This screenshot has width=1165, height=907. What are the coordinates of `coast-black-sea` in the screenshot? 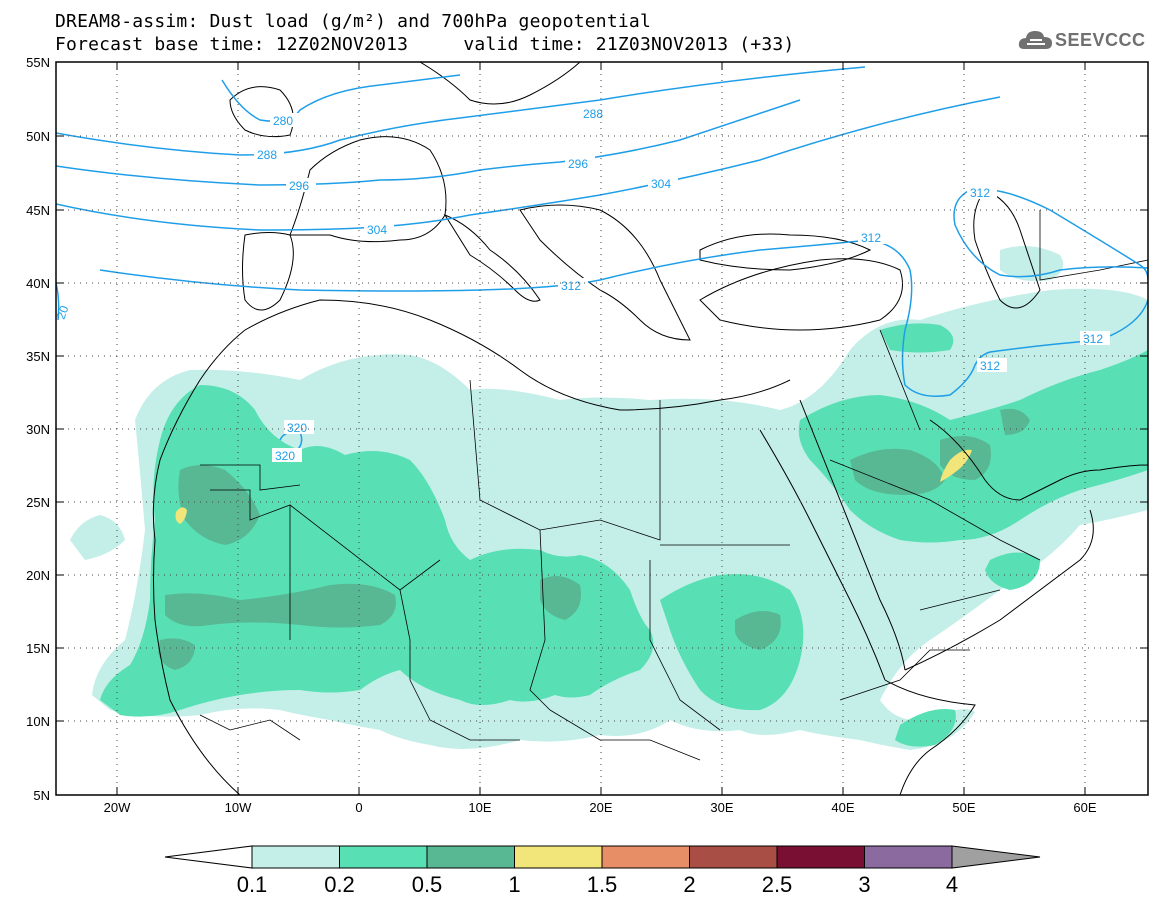 It's located at (785, 252).